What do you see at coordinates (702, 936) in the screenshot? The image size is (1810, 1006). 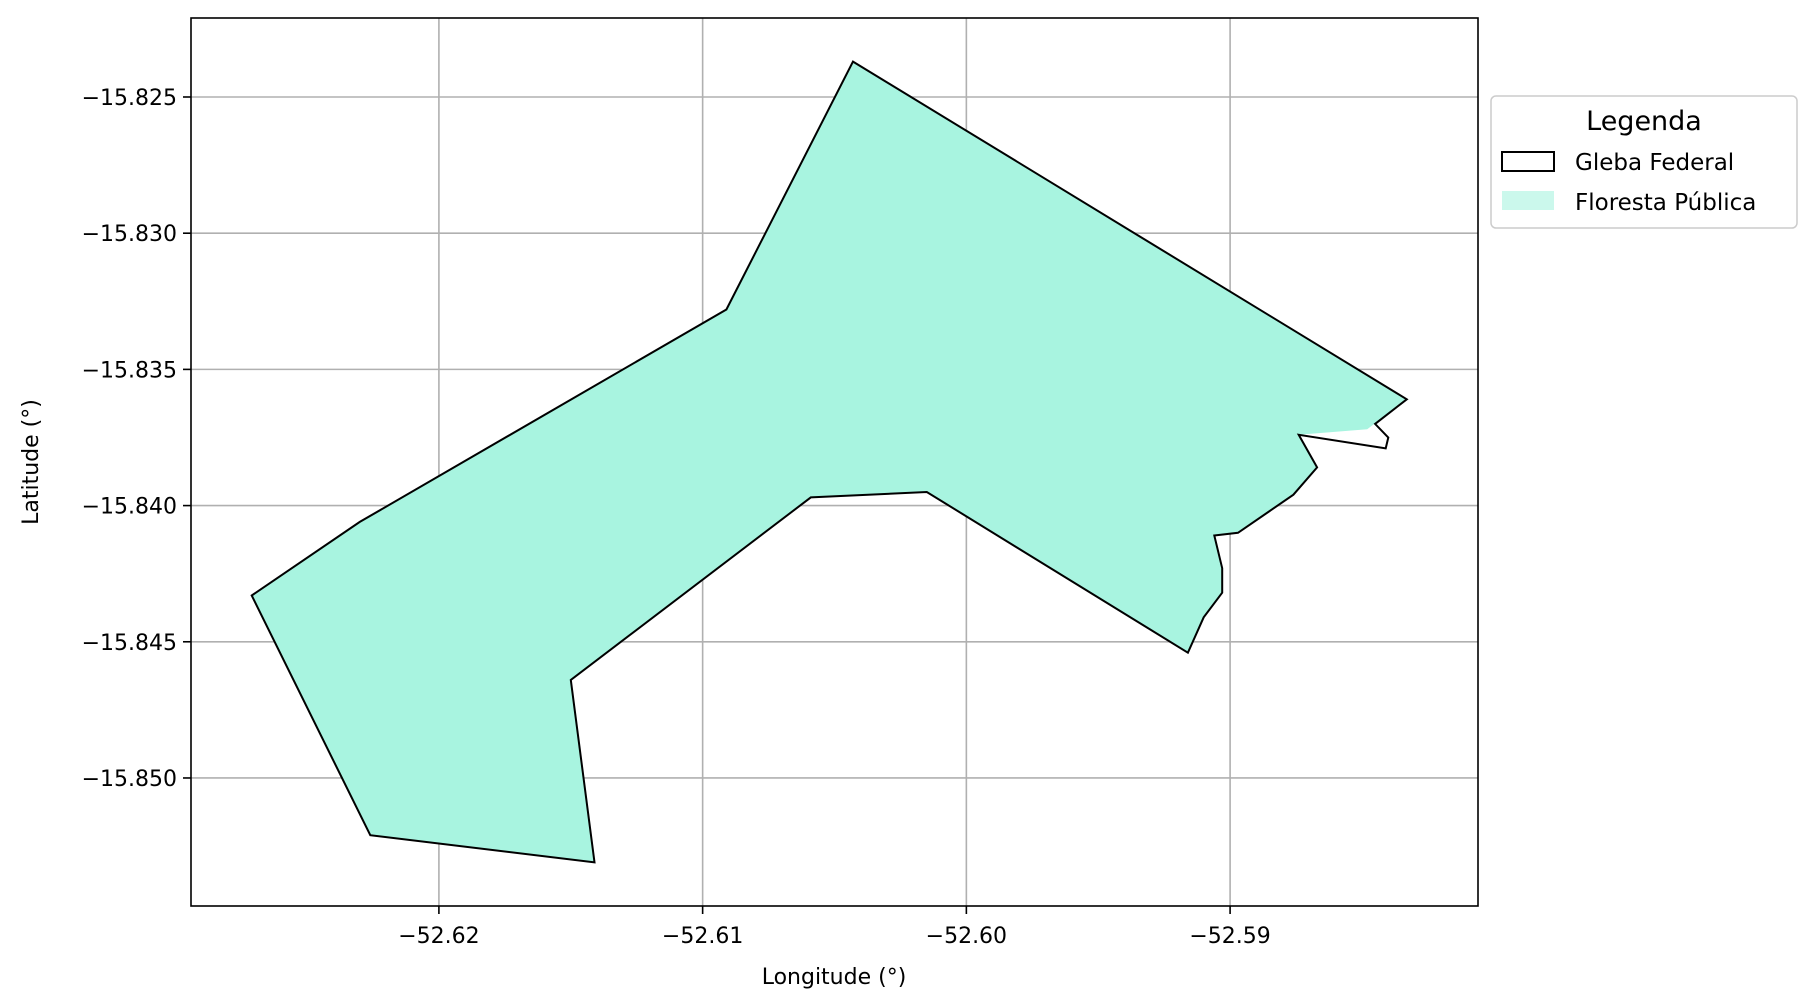 I see `x-tick-label: −52.61` at bounding box center [702, 936].